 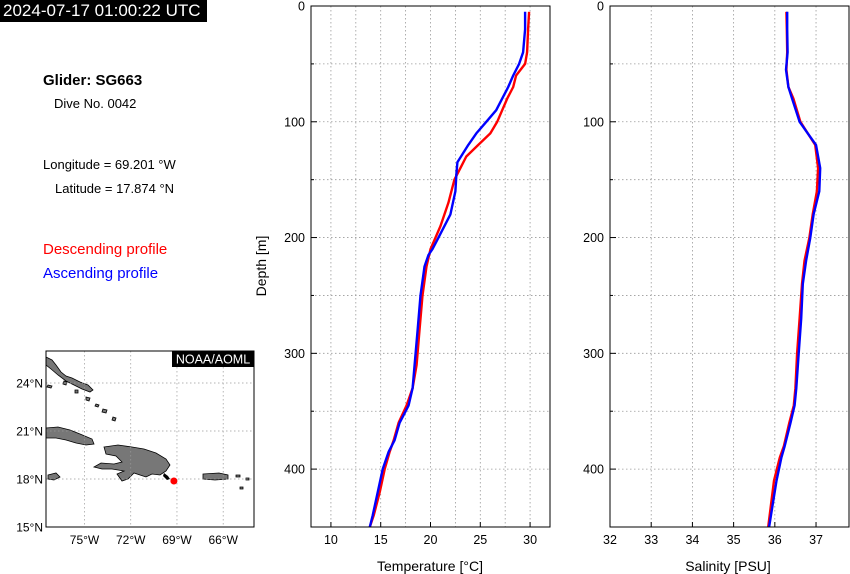 What do you see at coordinates (261, 266) in the screenshot?
I see `depth-ylabel: Depth [m]` at bounding box center [261, 266].